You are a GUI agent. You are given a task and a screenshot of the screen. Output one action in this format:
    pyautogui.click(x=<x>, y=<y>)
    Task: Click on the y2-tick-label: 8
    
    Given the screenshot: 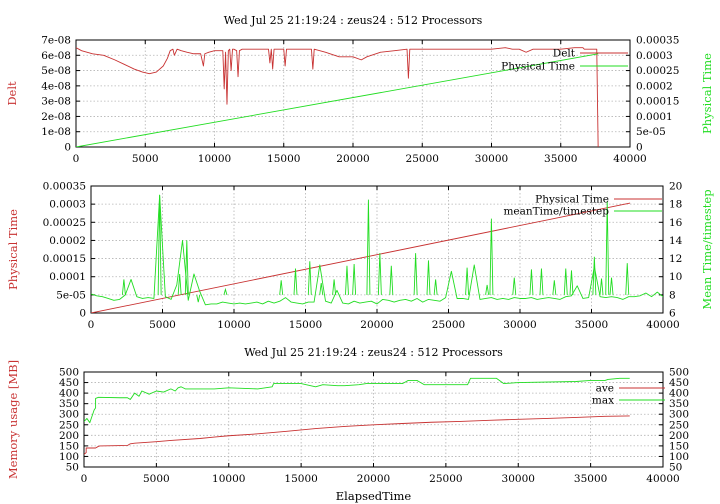 What is the action you would take?
    pyautogui.click(x=672, y=295)
    